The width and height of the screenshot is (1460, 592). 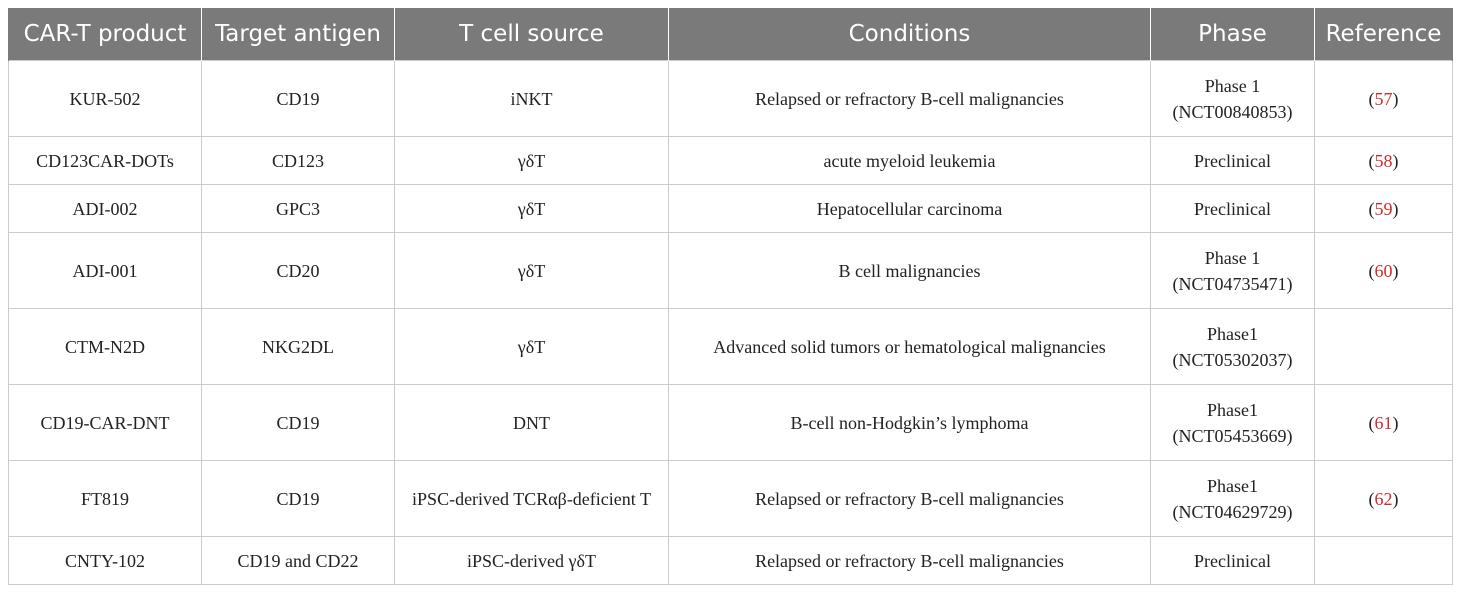 What do you see at coordinates (1232, 422) in the screenshot?
I see `cell-phase: Phase1 (NCT05453669)` at bounding box center [1232, 422].